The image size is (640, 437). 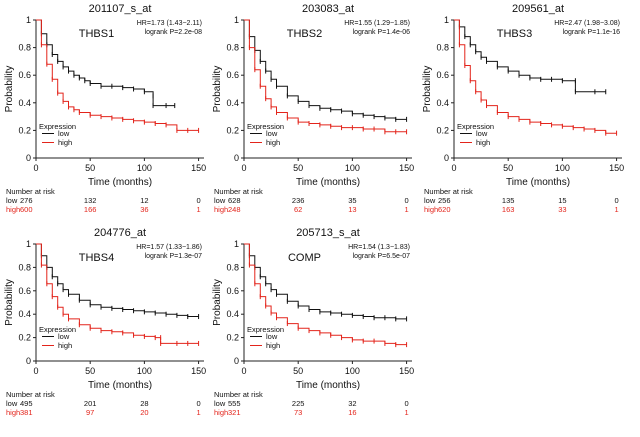 I want to click on logrank-text: logrank P=6.5e-07, so click(x=382, y=256).